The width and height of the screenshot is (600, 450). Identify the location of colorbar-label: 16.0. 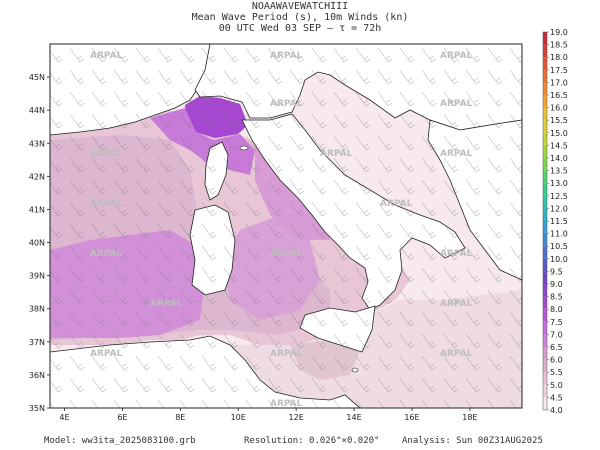
(559, 108).